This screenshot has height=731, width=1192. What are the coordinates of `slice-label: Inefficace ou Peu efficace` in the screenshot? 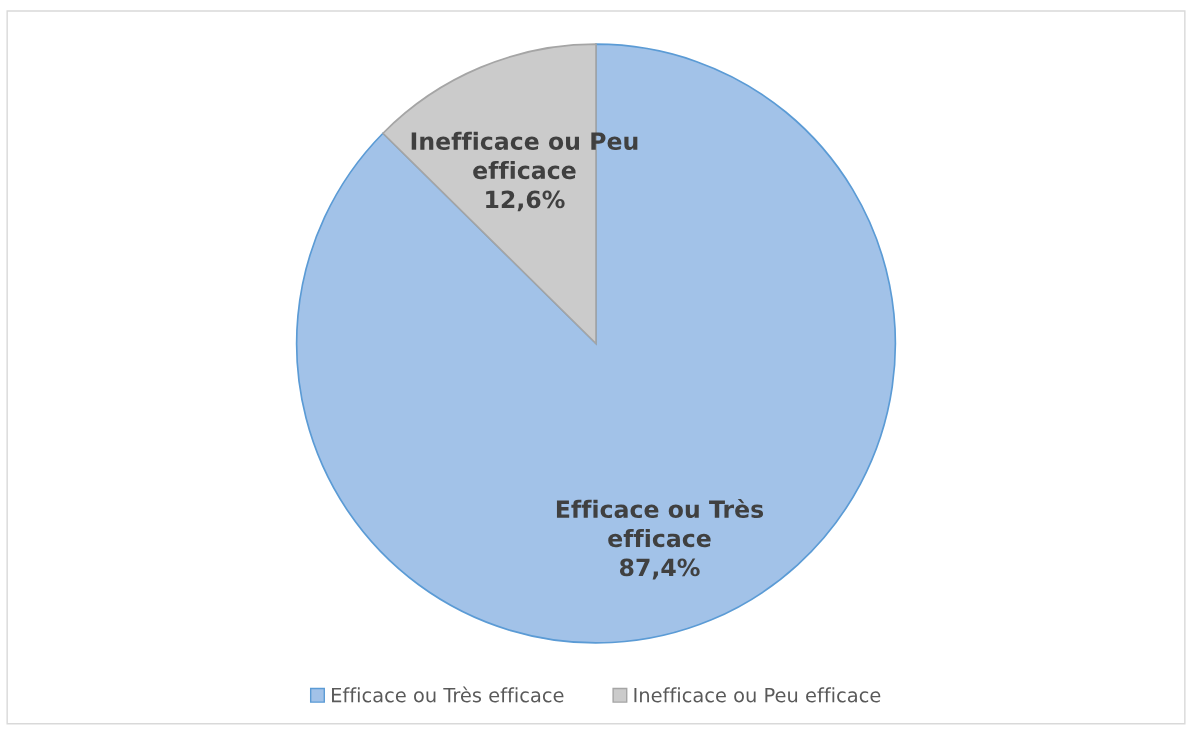 It's located at (524, 155).